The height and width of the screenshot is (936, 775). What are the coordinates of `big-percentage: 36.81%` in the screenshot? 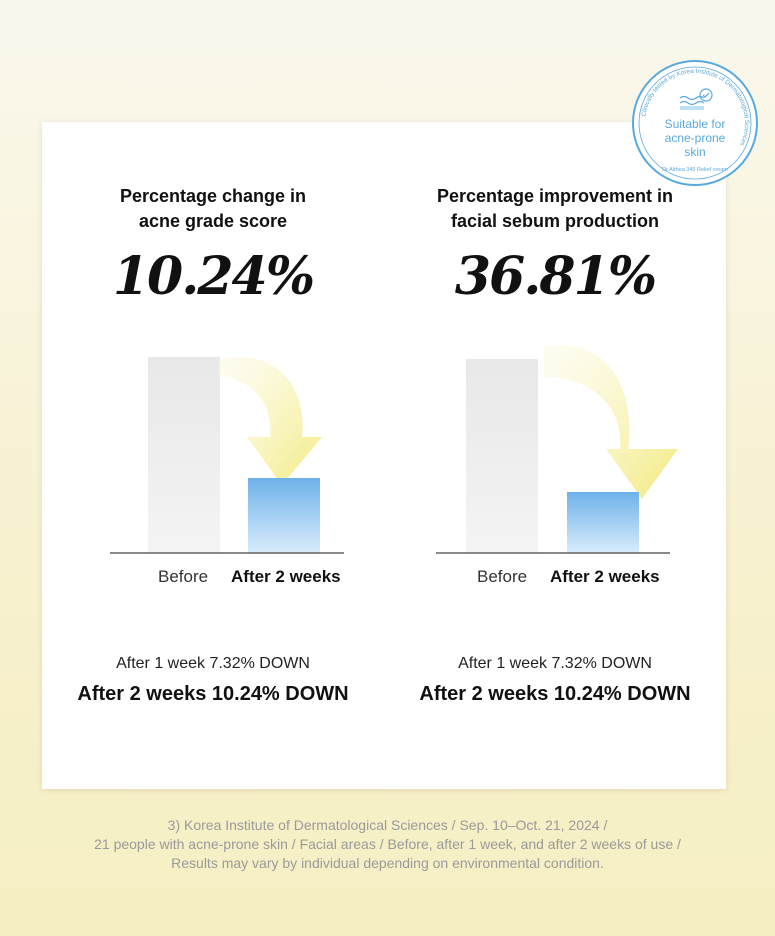 It's located at (555, 276).